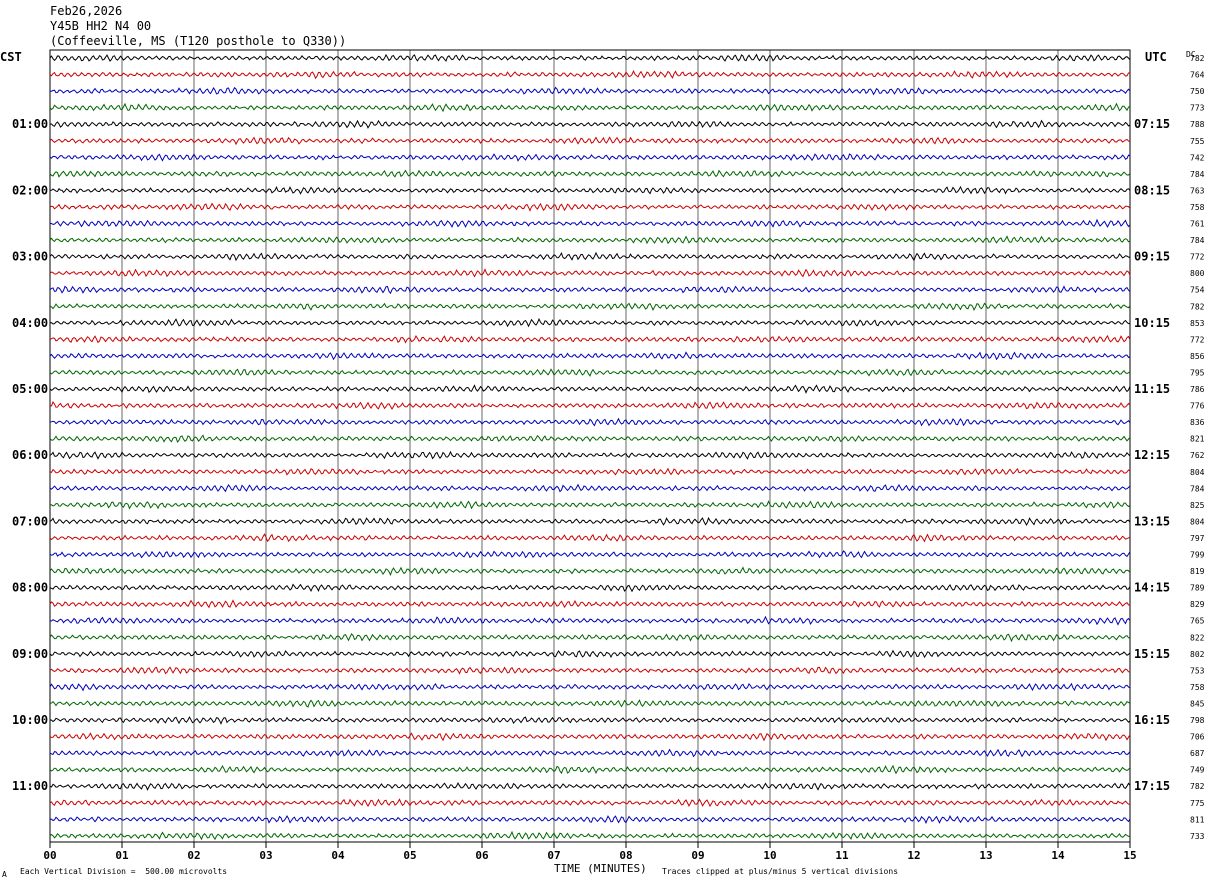  Describe the element at coordinates (1197, 703) in the screenshot. I see `dc-offset-label: 845` at that location.